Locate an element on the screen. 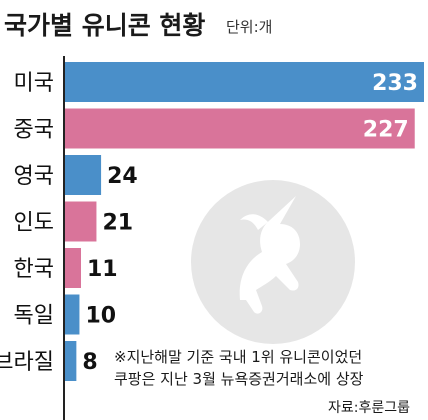 This screenshot has height=420, width=428. value-label-2: 24 is located at coordinates (122, 176).